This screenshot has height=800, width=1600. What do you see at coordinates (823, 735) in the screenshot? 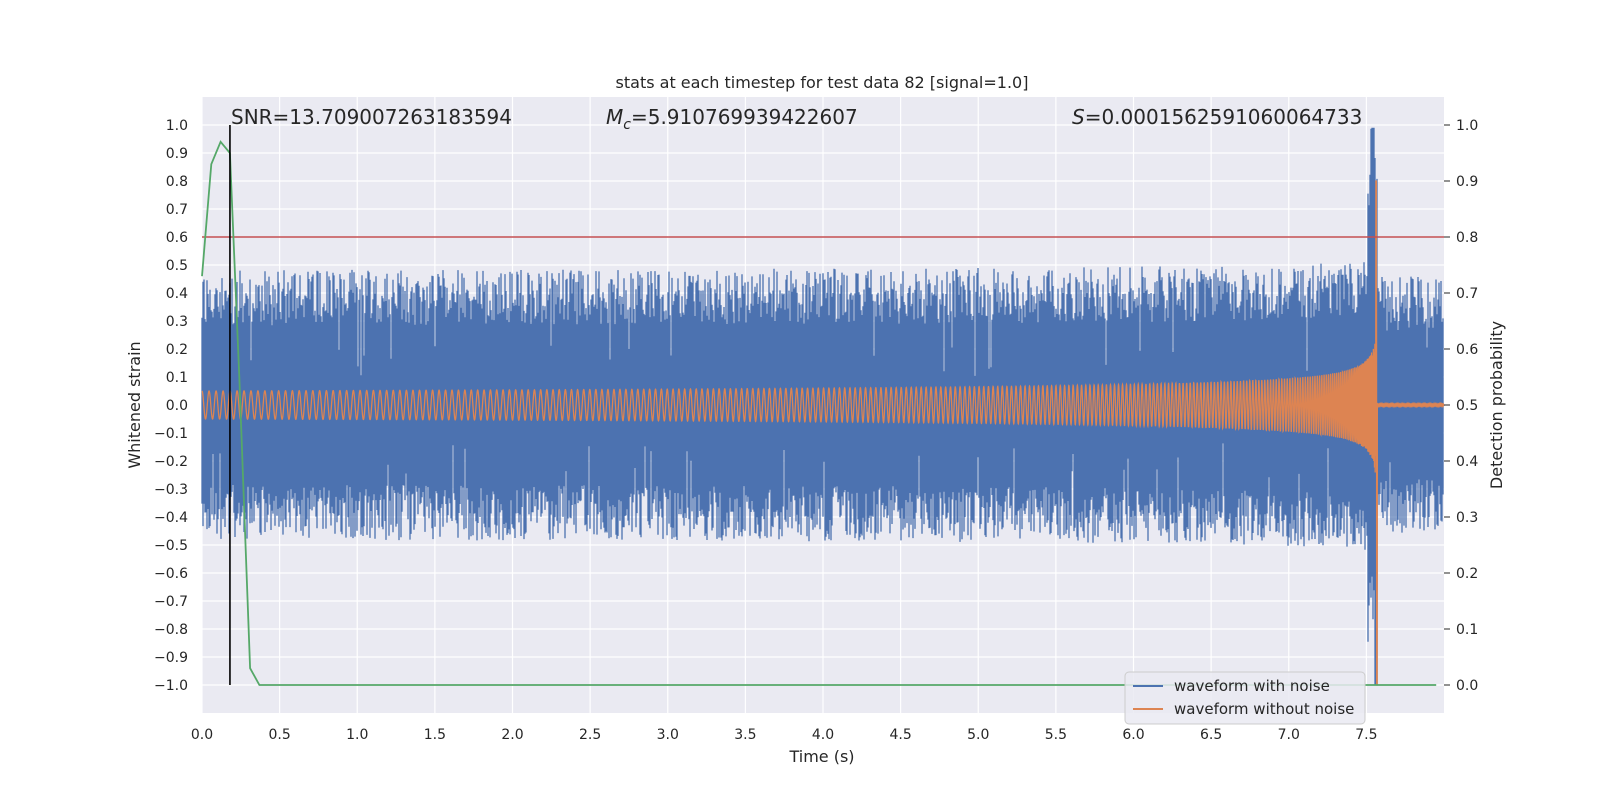
I see `x-tick-label: 4.0` at bounding box center [823, 735].